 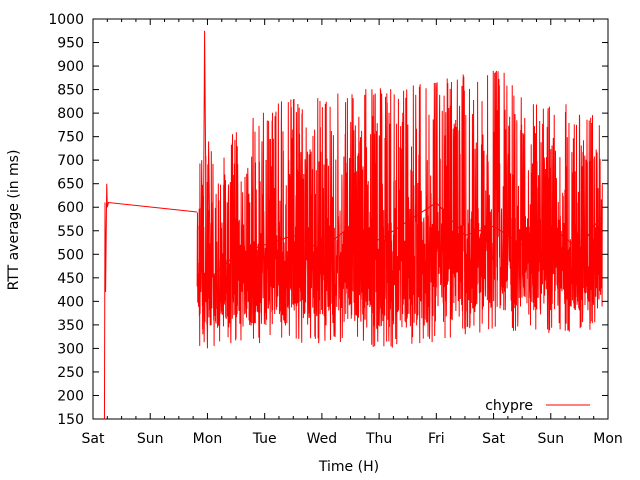 What do you see at coordinates (436, 439) in the screenshot?
I see `x-tick-label: Fri` at bounding box center [436, 439].